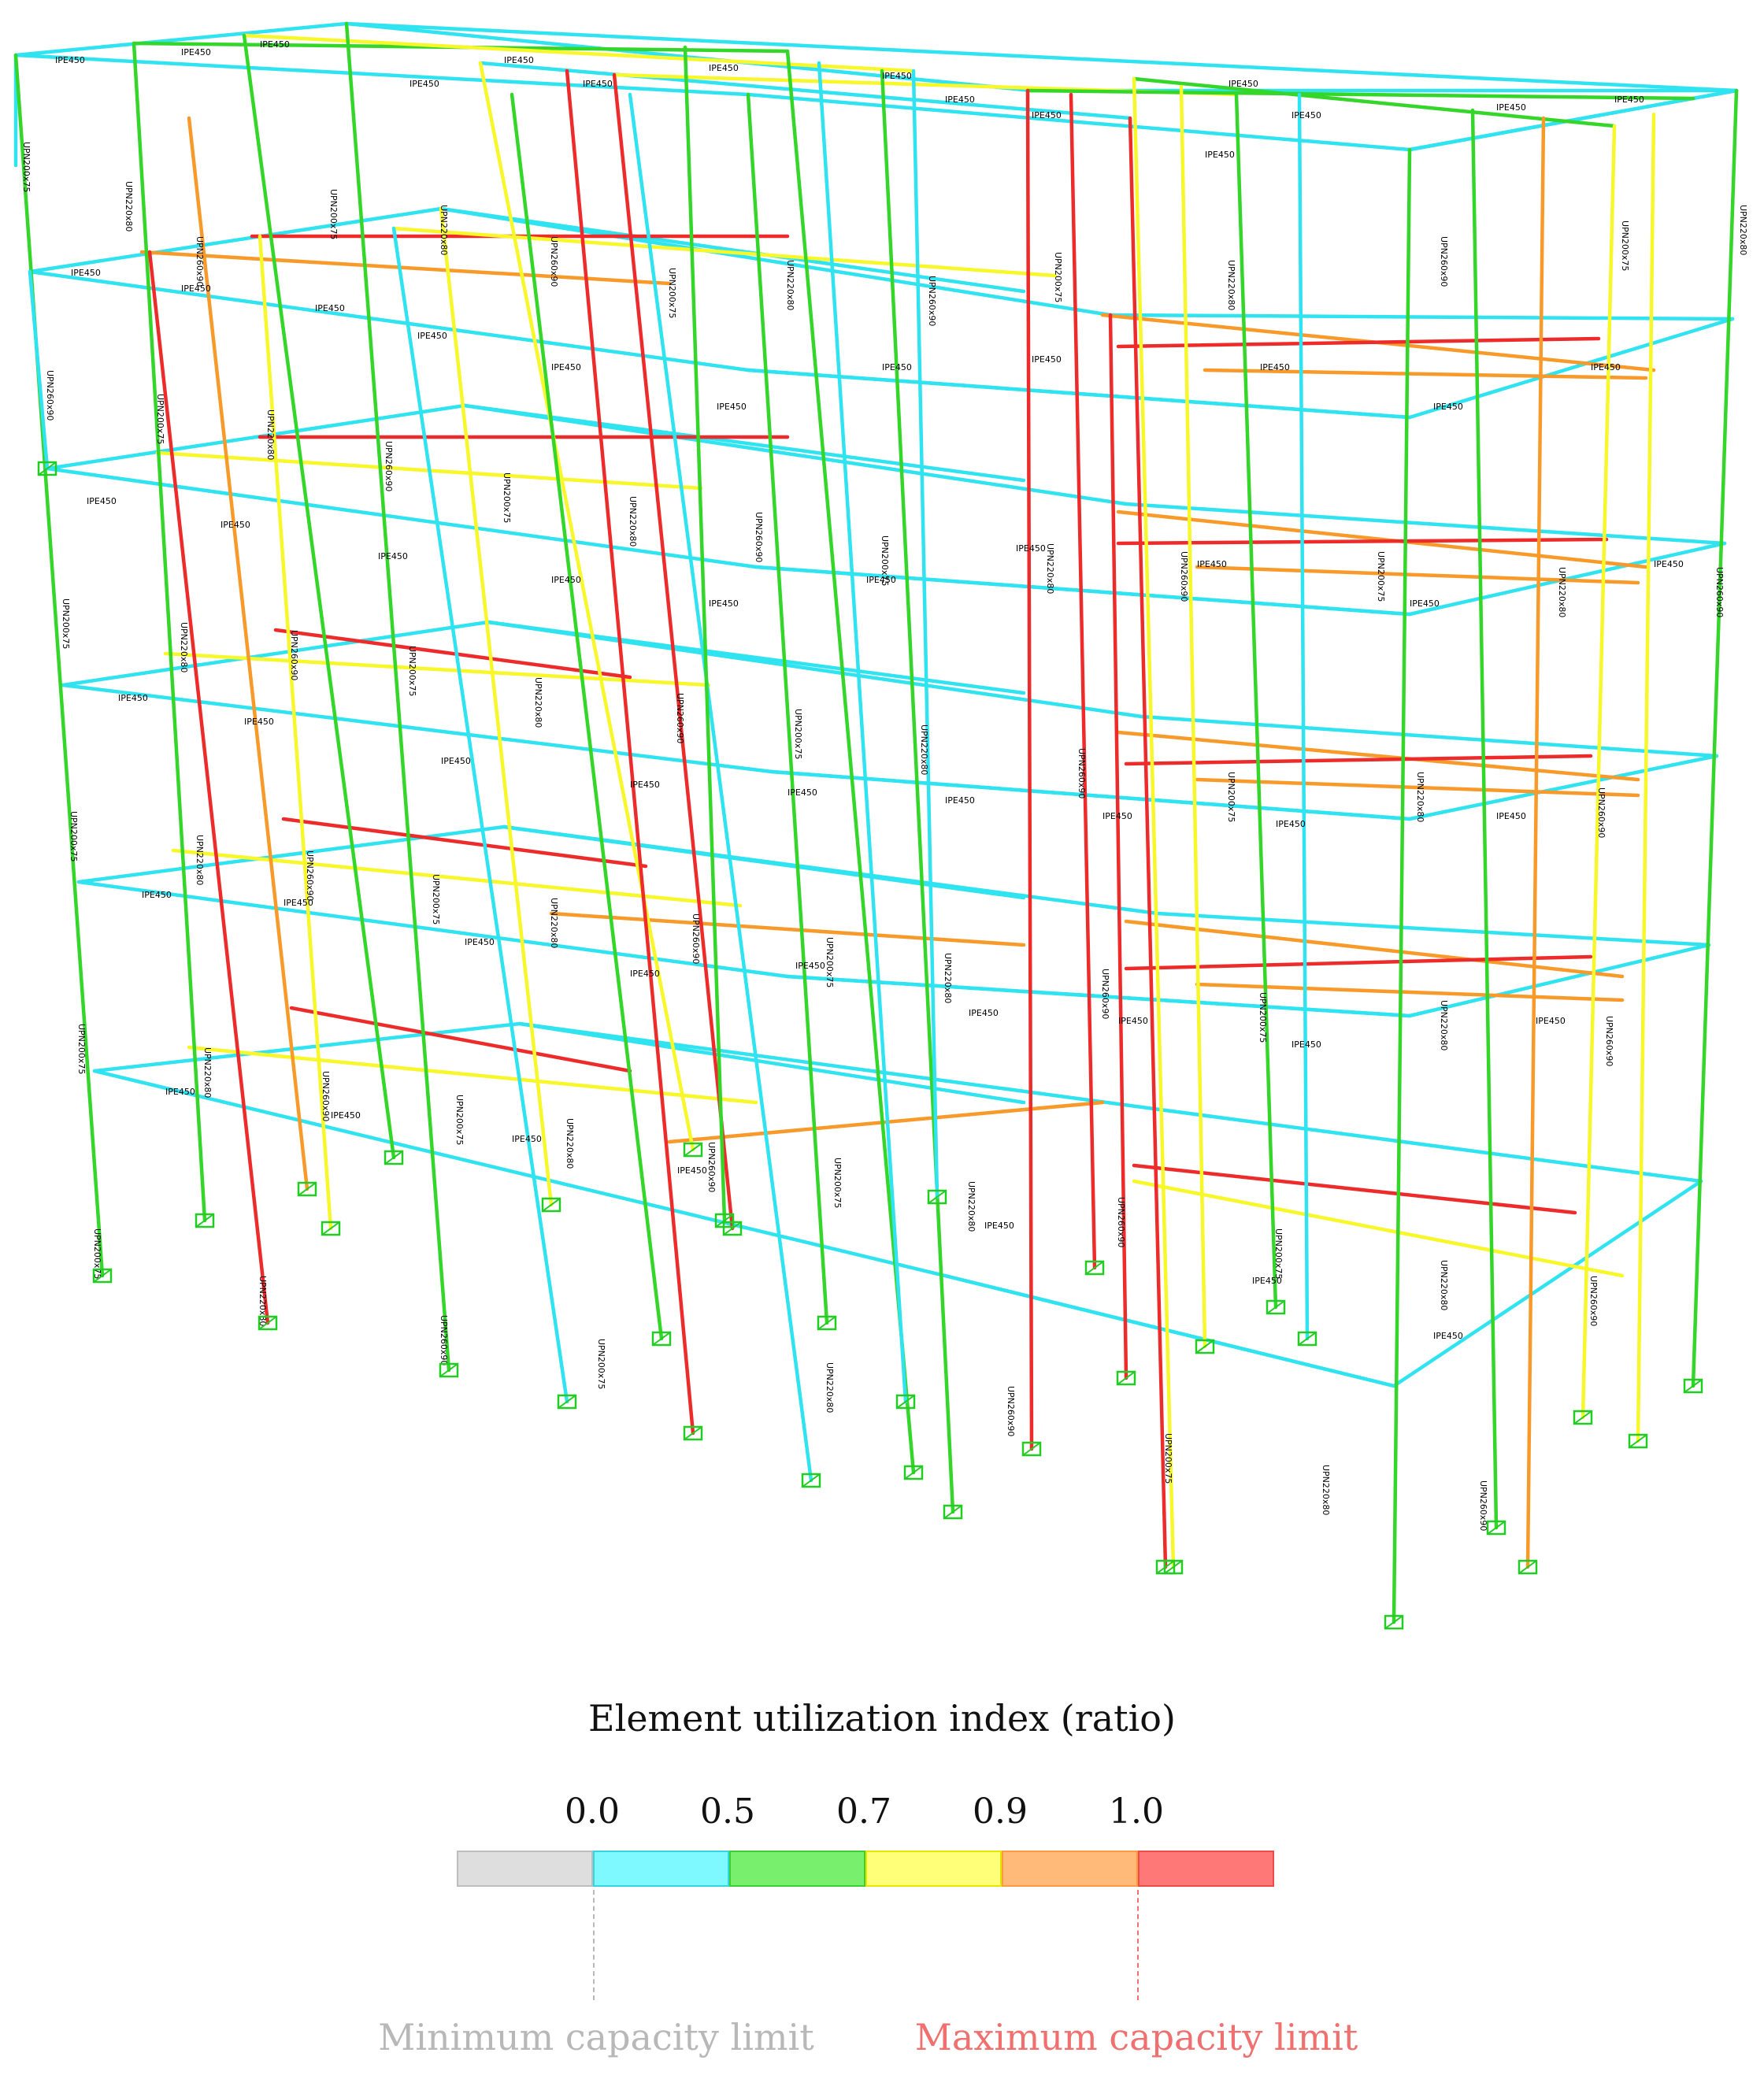 This screenshot has width=1764, height=2086. What do you see at coordinates (1231, 797) in the screenshot?
I see `section-label-97: UPN200x75` at bounding box center [1231, 797].